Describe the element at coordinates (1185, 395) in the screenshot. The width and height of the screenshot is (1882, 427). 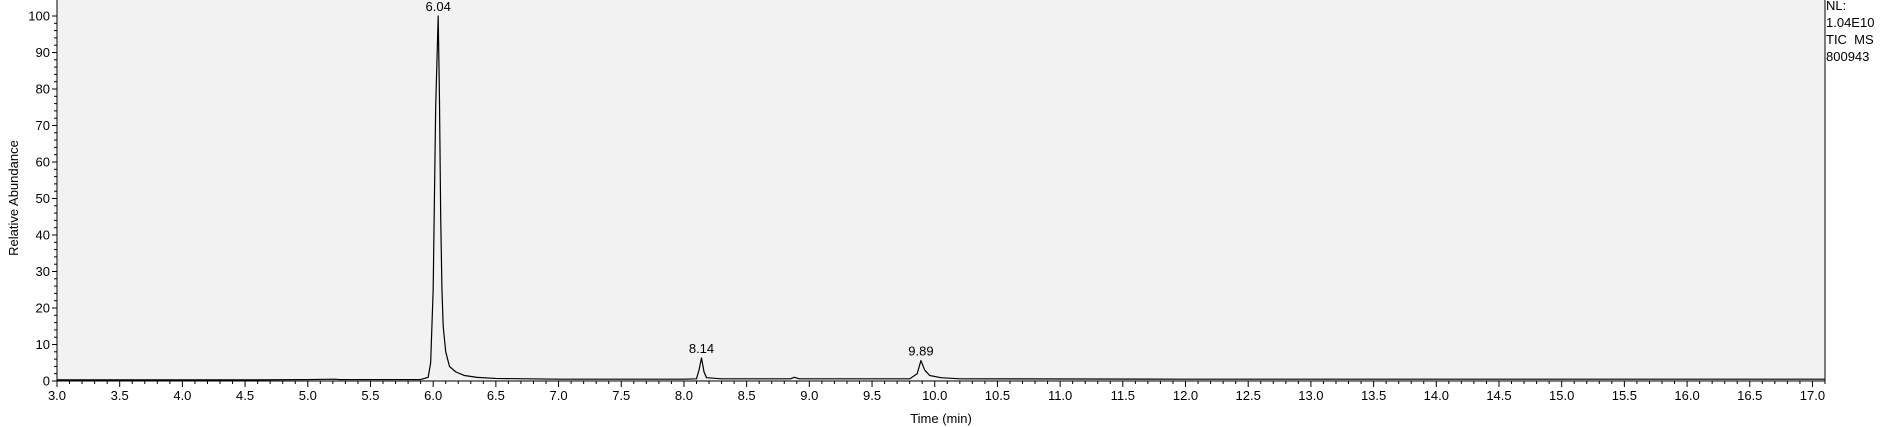
I see `x-tick-label: 12.0` at that location.